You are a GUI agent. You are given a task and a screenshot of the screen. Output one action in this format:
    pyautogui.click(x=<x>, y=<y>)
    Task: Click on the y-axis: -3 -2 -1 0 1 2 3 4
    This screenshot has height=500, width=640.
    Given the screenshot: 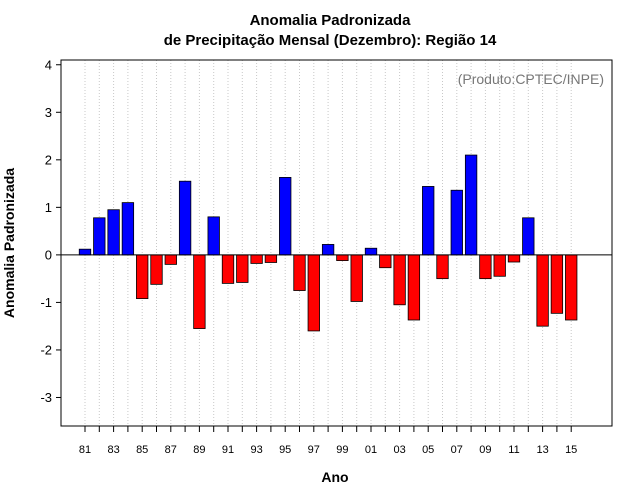 What is the action you would take?
    pyautogui.click(x=50, y=231)
    